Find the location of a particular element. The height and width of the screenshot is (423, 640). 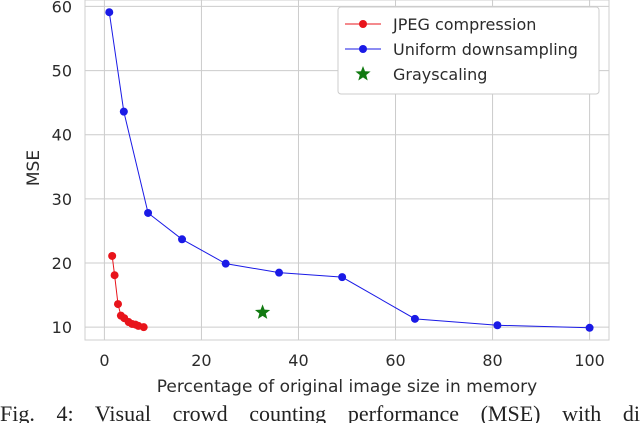

x-tick-label: 100 is located at coordinates (589, 360).